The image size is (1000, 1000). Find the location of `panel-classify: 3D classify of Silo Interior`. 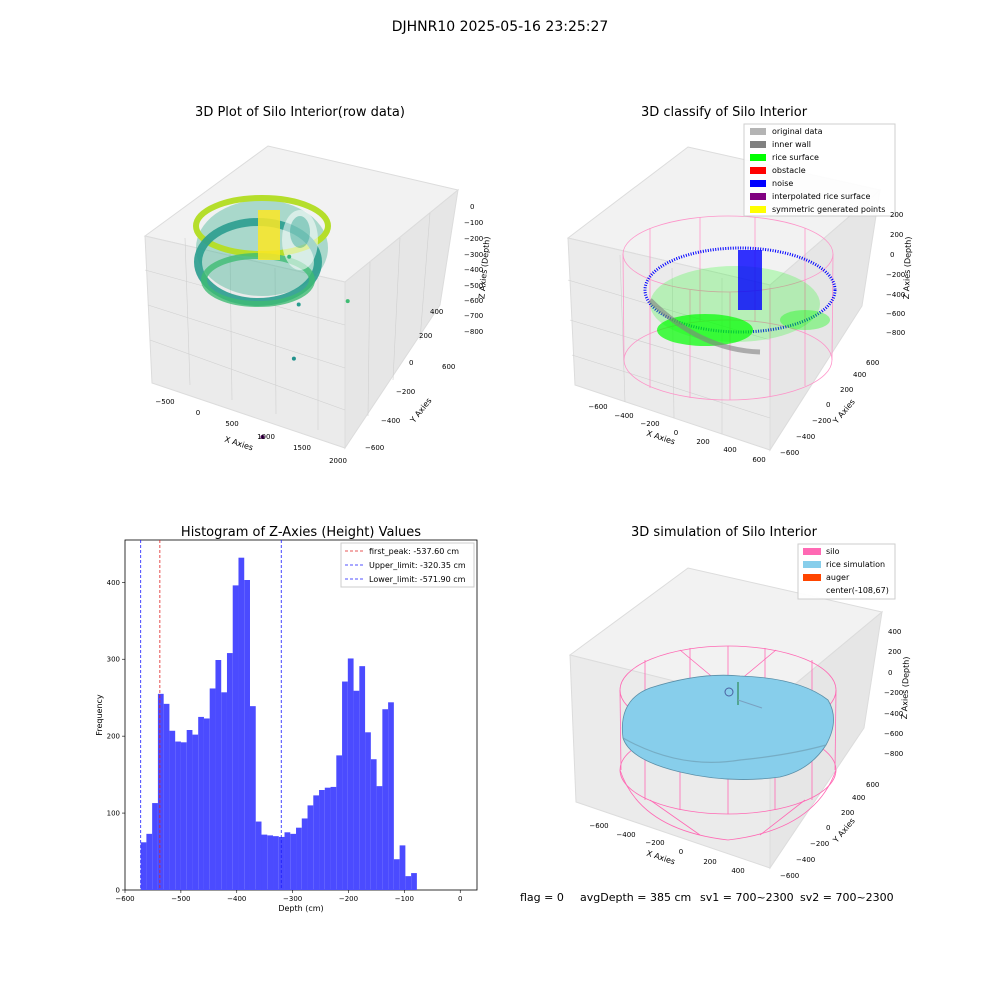

panel-classify: 3D classify of Silo Interior is located at coordinates (739, 284).